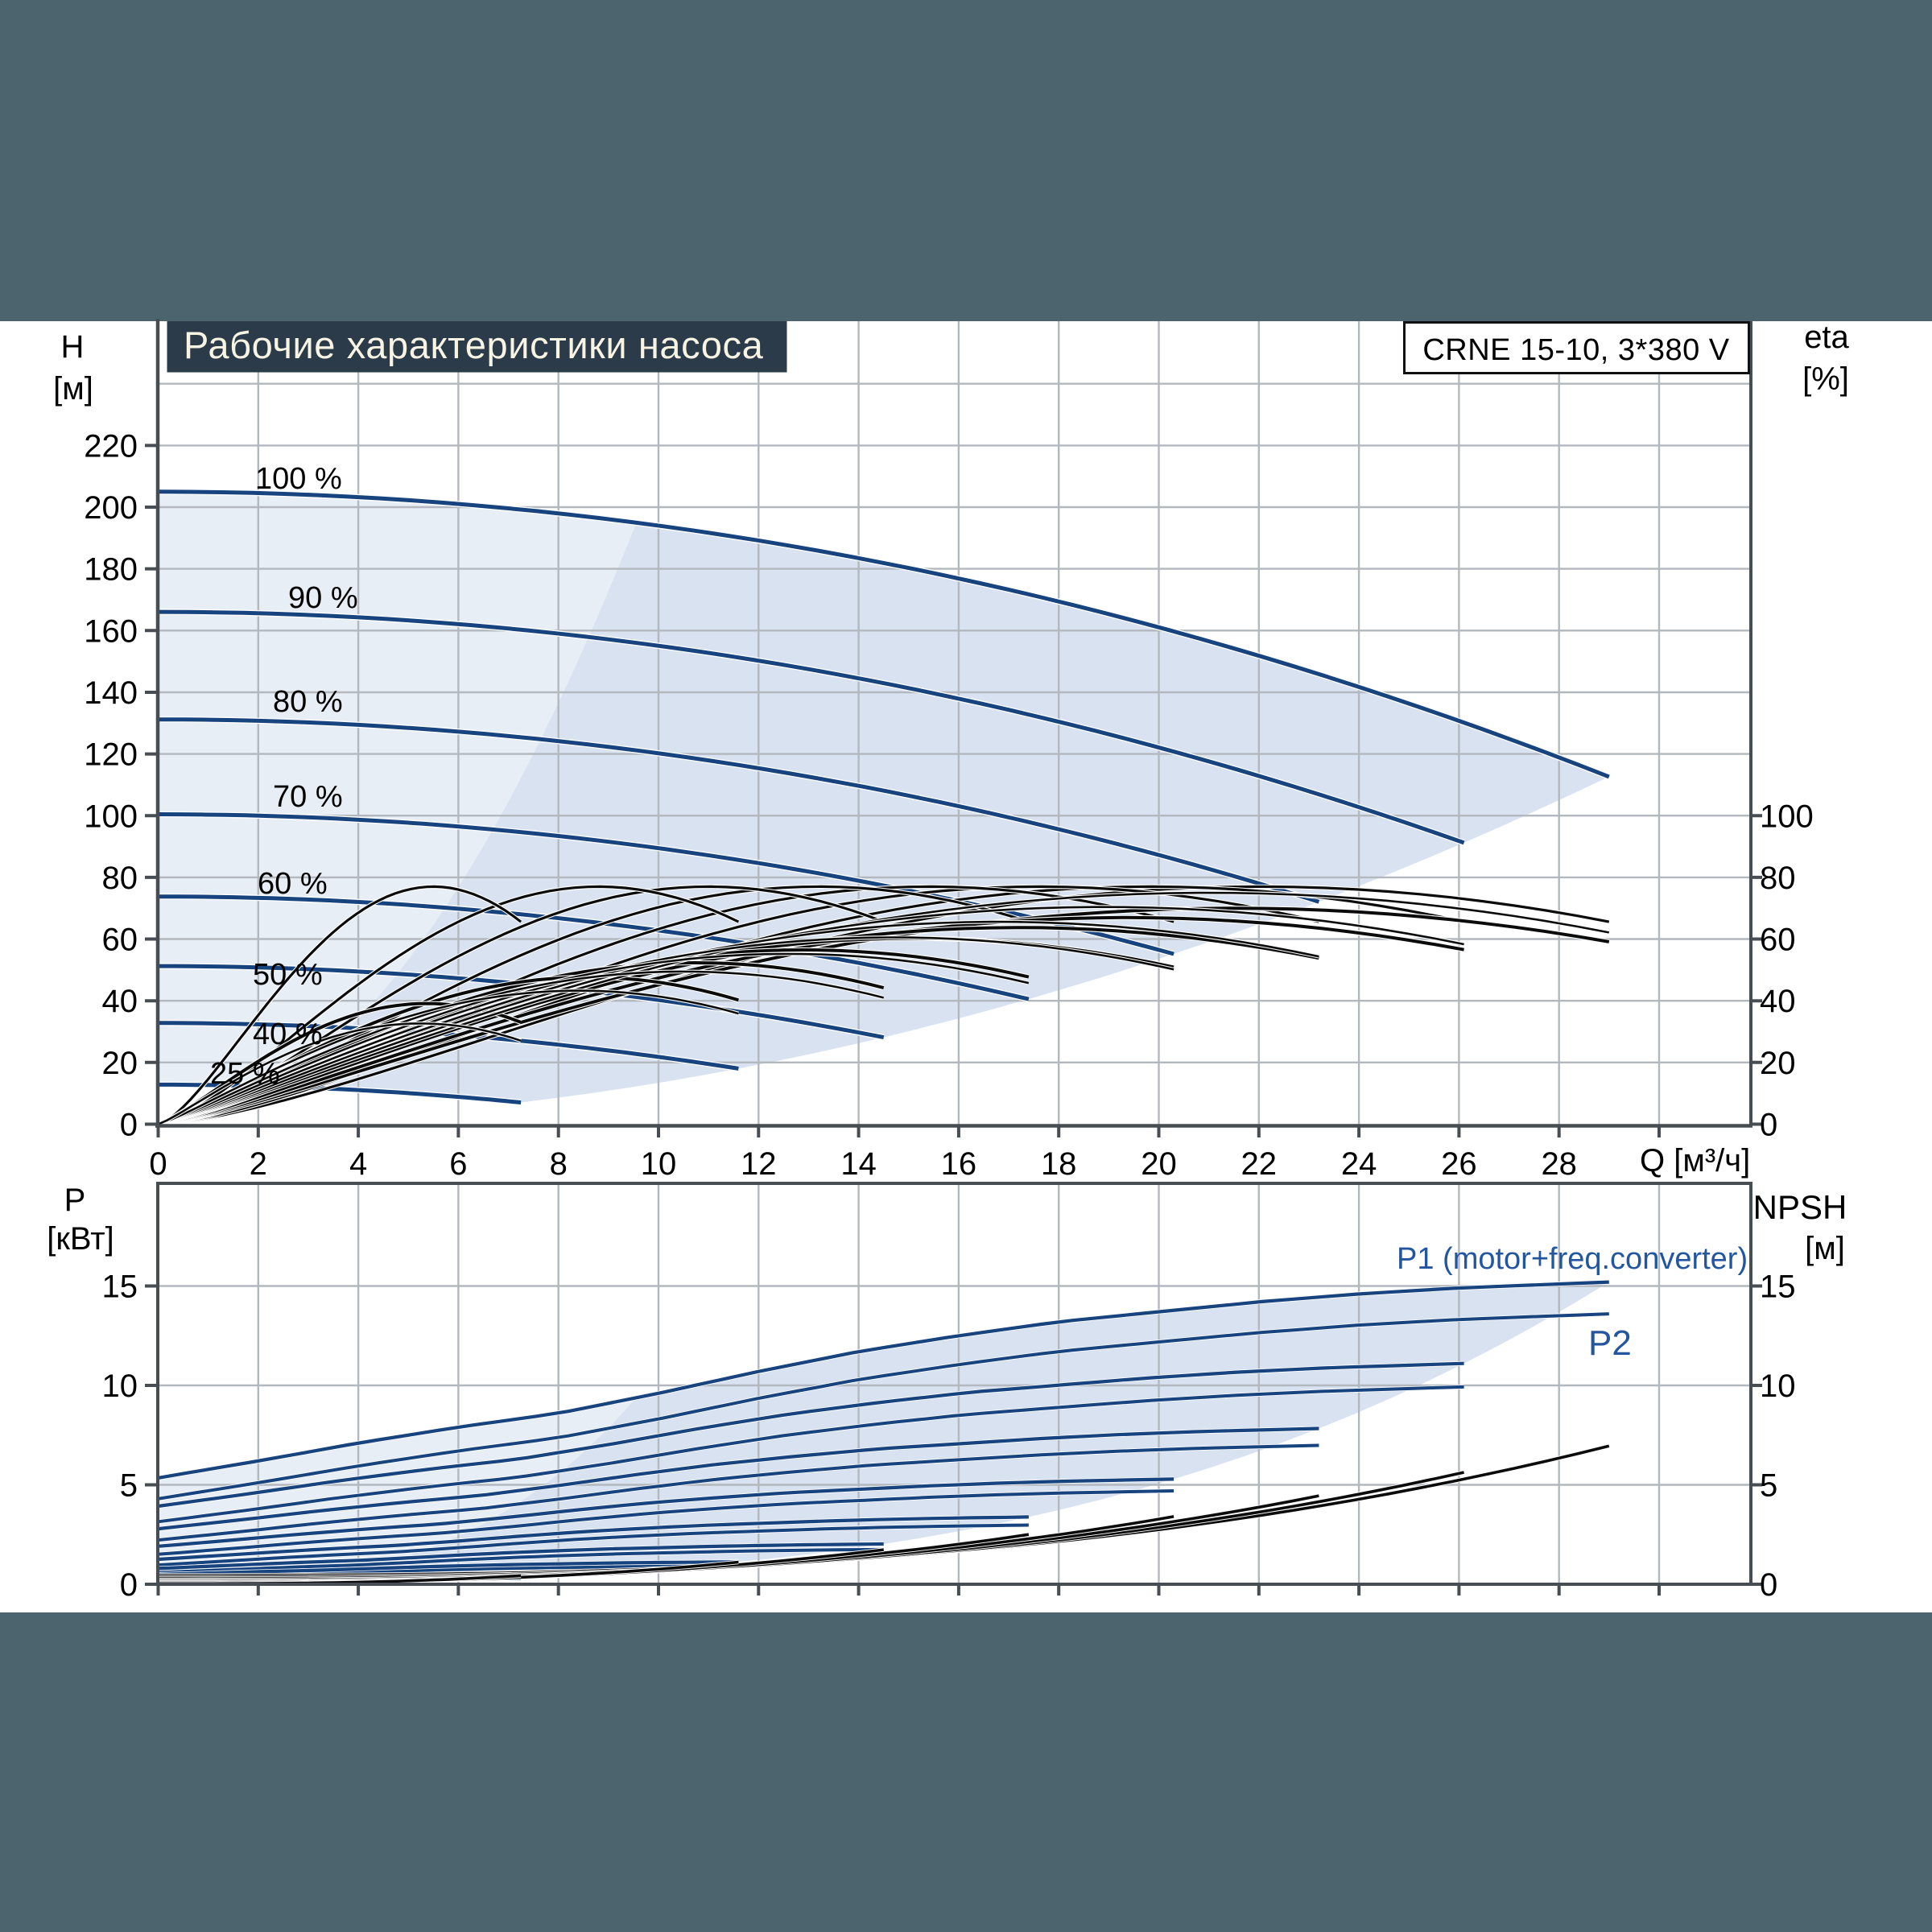 Image resolution: width=1932 pixels, height=1932 pixels. Describe the element at coordinates (111, 446) in the screenshot. I see `svg-text: 220` at that location.